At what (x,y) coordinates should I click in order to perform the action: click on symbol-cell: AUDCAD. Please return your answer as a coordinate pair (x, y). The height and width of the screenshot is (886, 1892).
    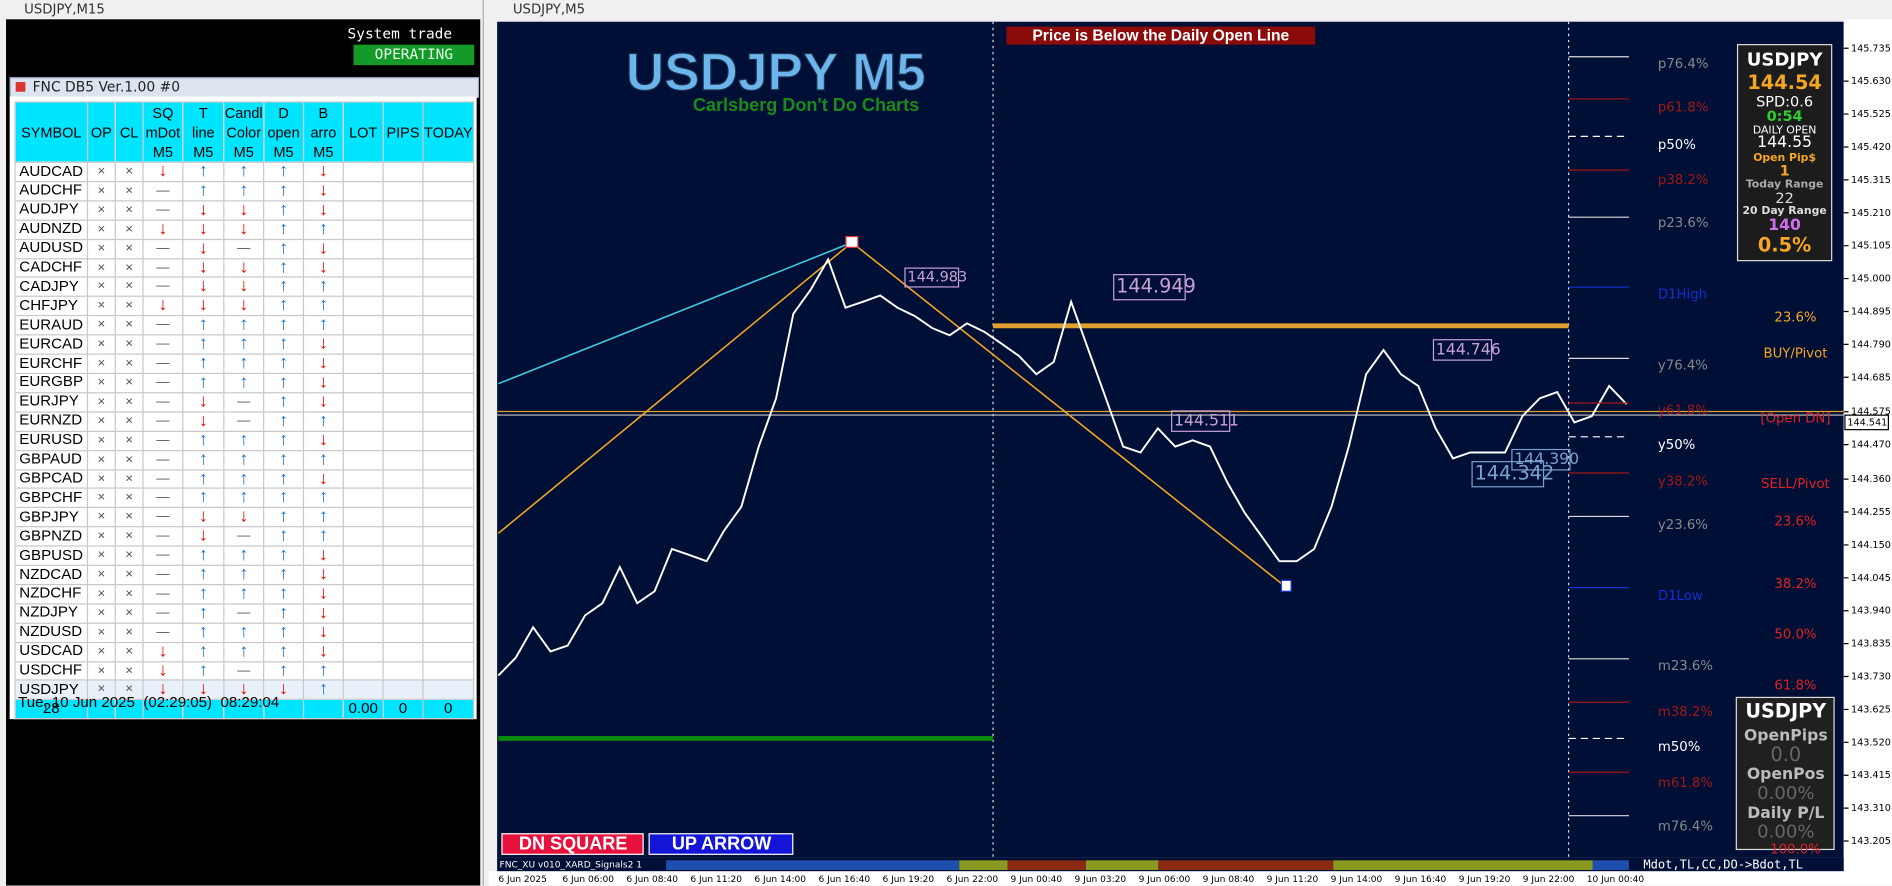
    Looking at the image, I should click on (51, 172).